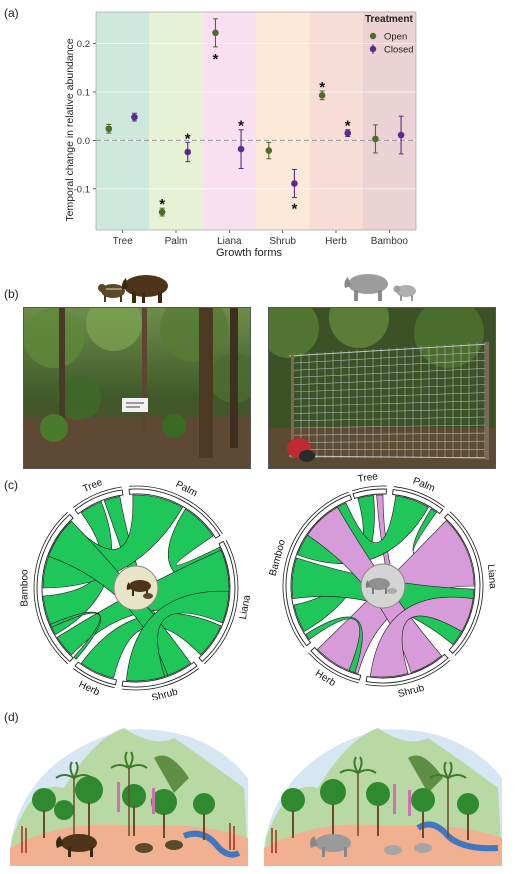 The width and height of the screenshot is (516, 874). Describe the element at coordinates (176, 241) in the screenshot. I see `x-tick-label-palm: Palm` at that location.